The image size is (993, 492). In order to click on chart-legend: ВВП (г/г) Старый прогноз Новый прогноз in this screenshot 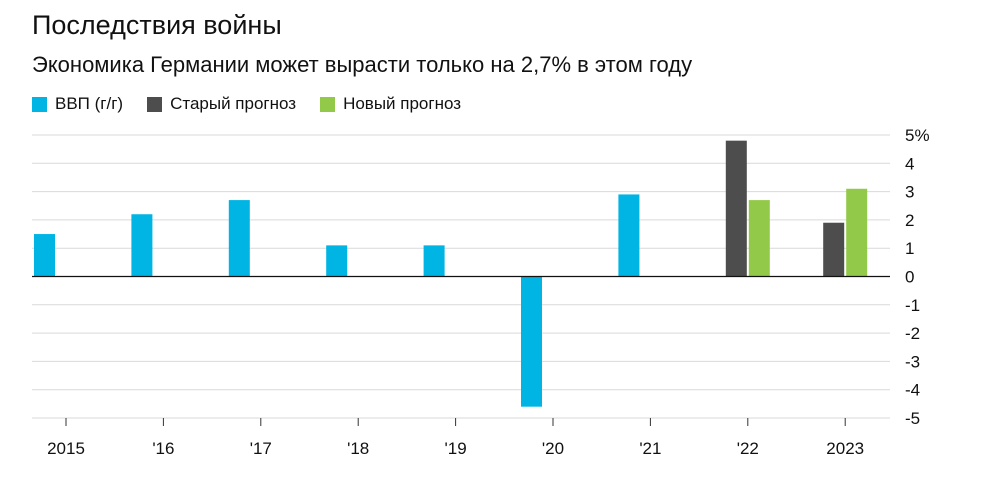, I will do `click(258, 104)`.